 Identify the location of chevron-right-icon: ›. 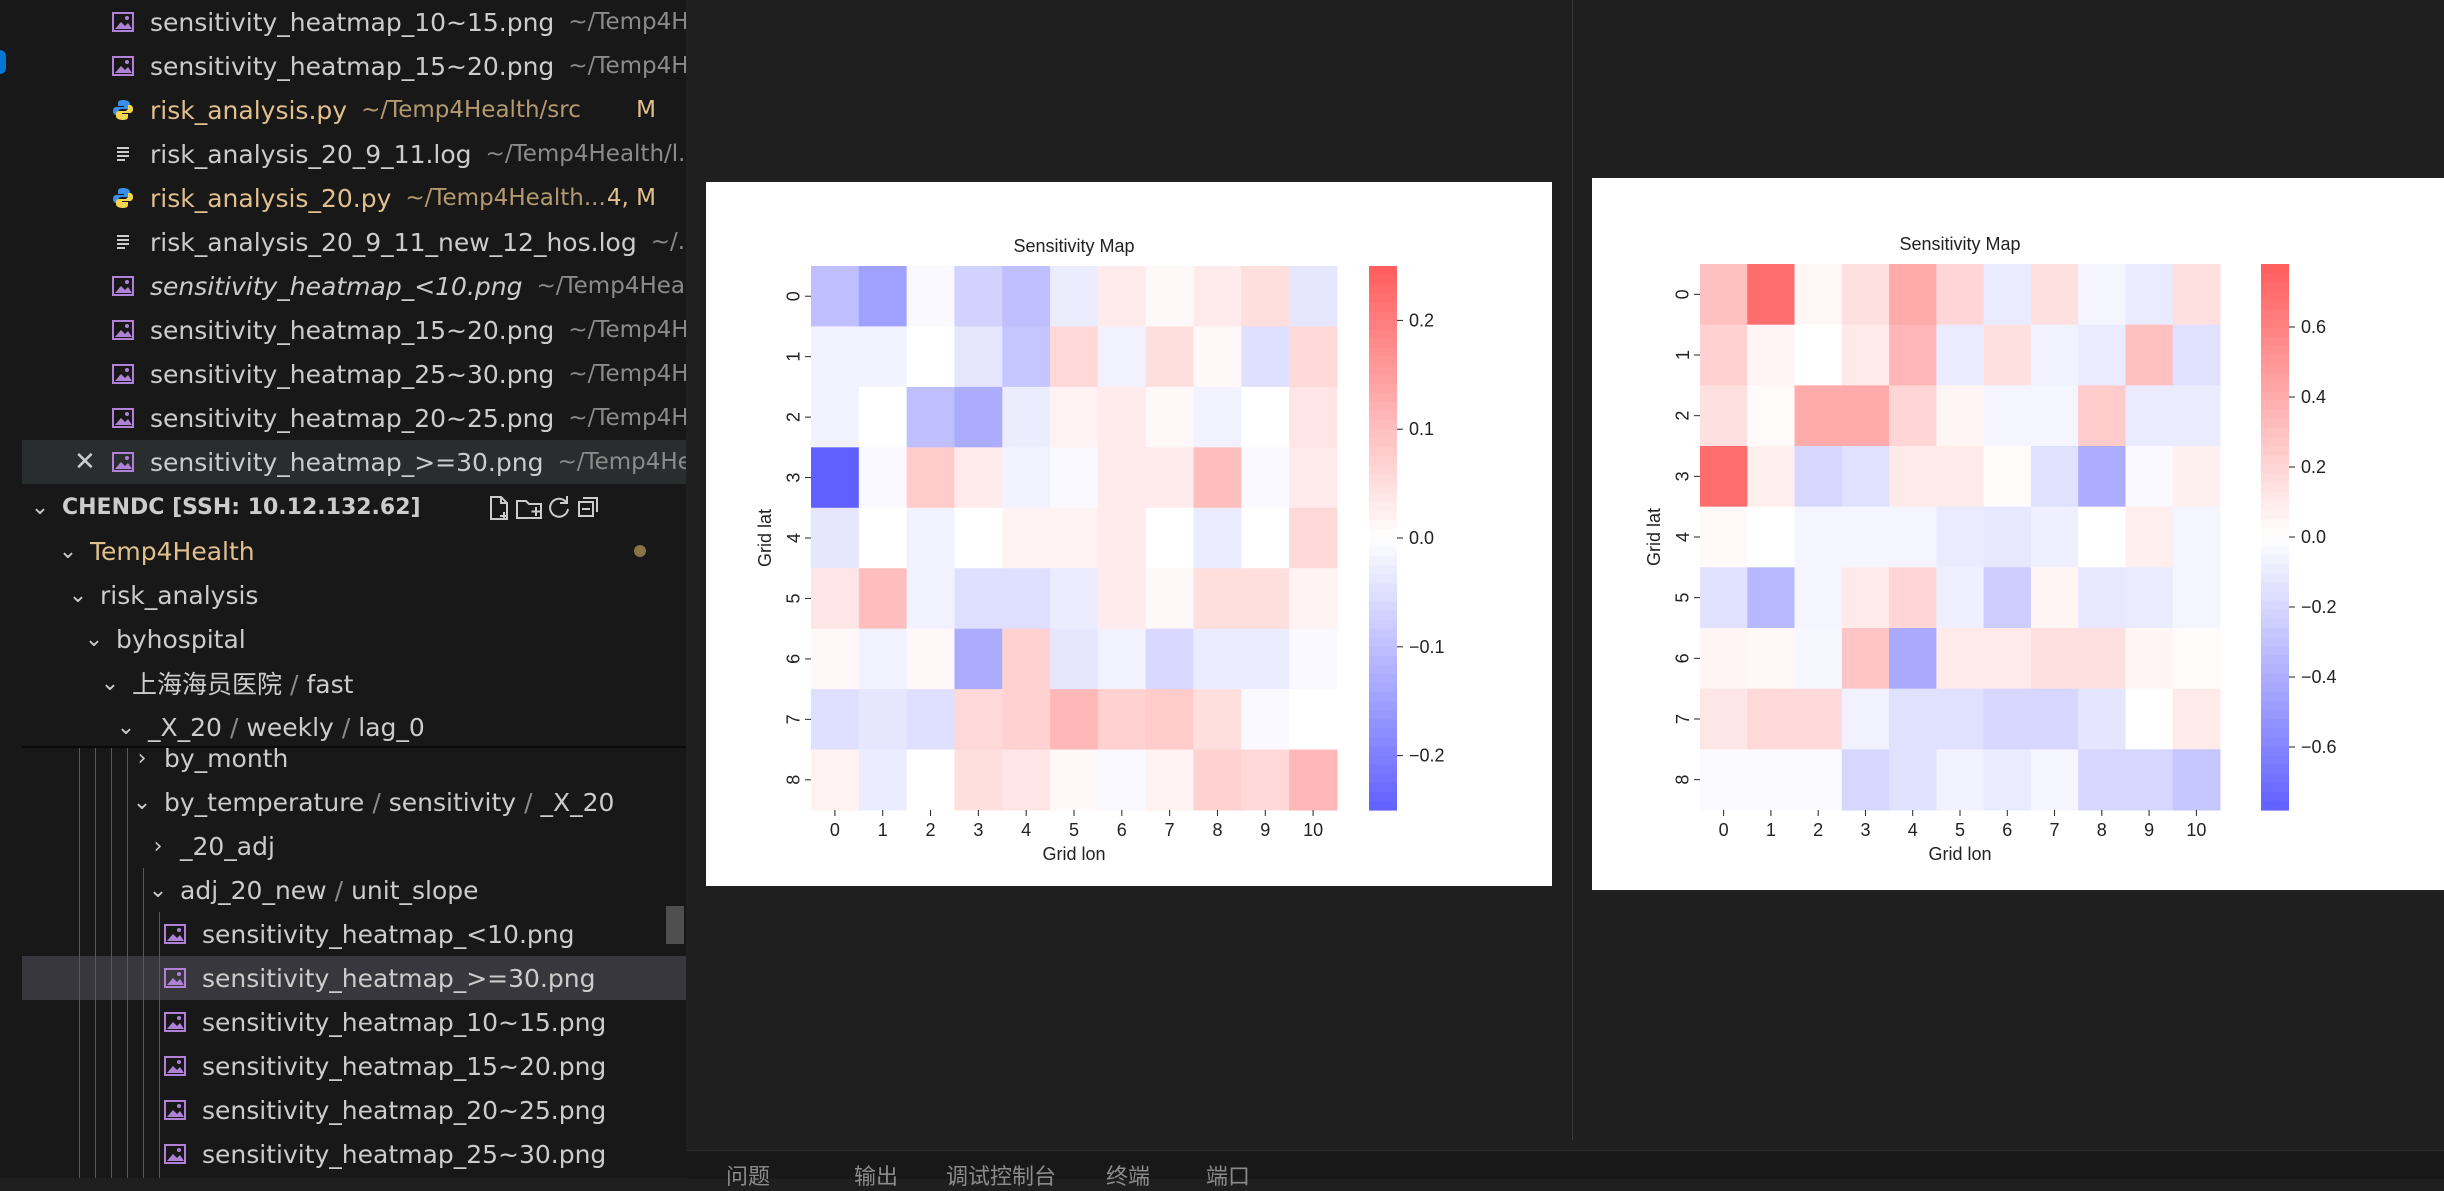
(142, 758).